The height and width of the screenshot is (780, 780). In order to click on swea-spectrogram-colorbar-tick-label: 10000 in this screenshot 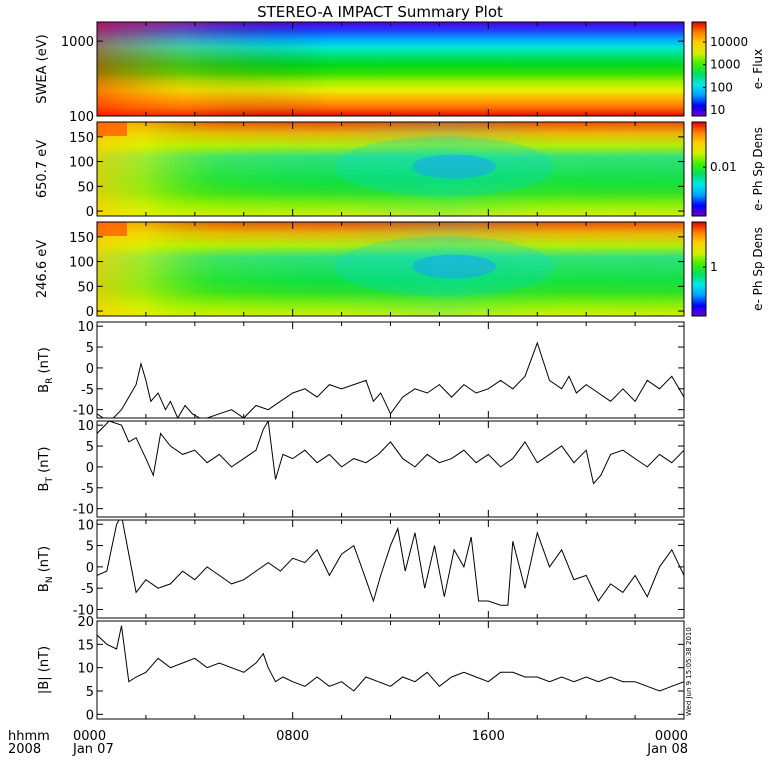, I will do `click(729, 42)`.